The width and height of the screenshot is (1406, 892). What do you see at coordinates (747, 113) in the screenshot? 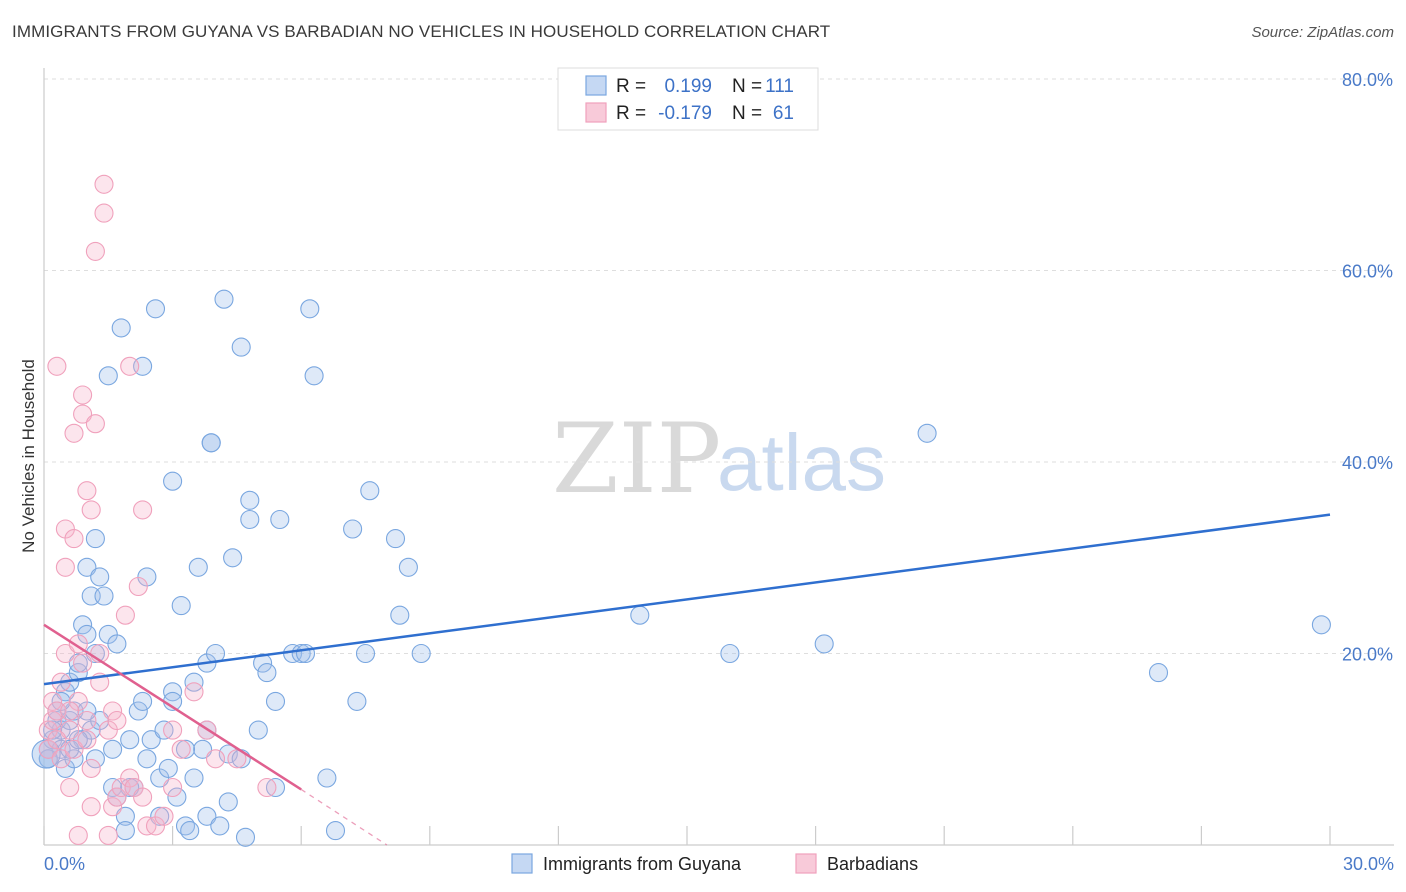
I see `legend-n-label-1: N =` at bounding box center [747, 113].